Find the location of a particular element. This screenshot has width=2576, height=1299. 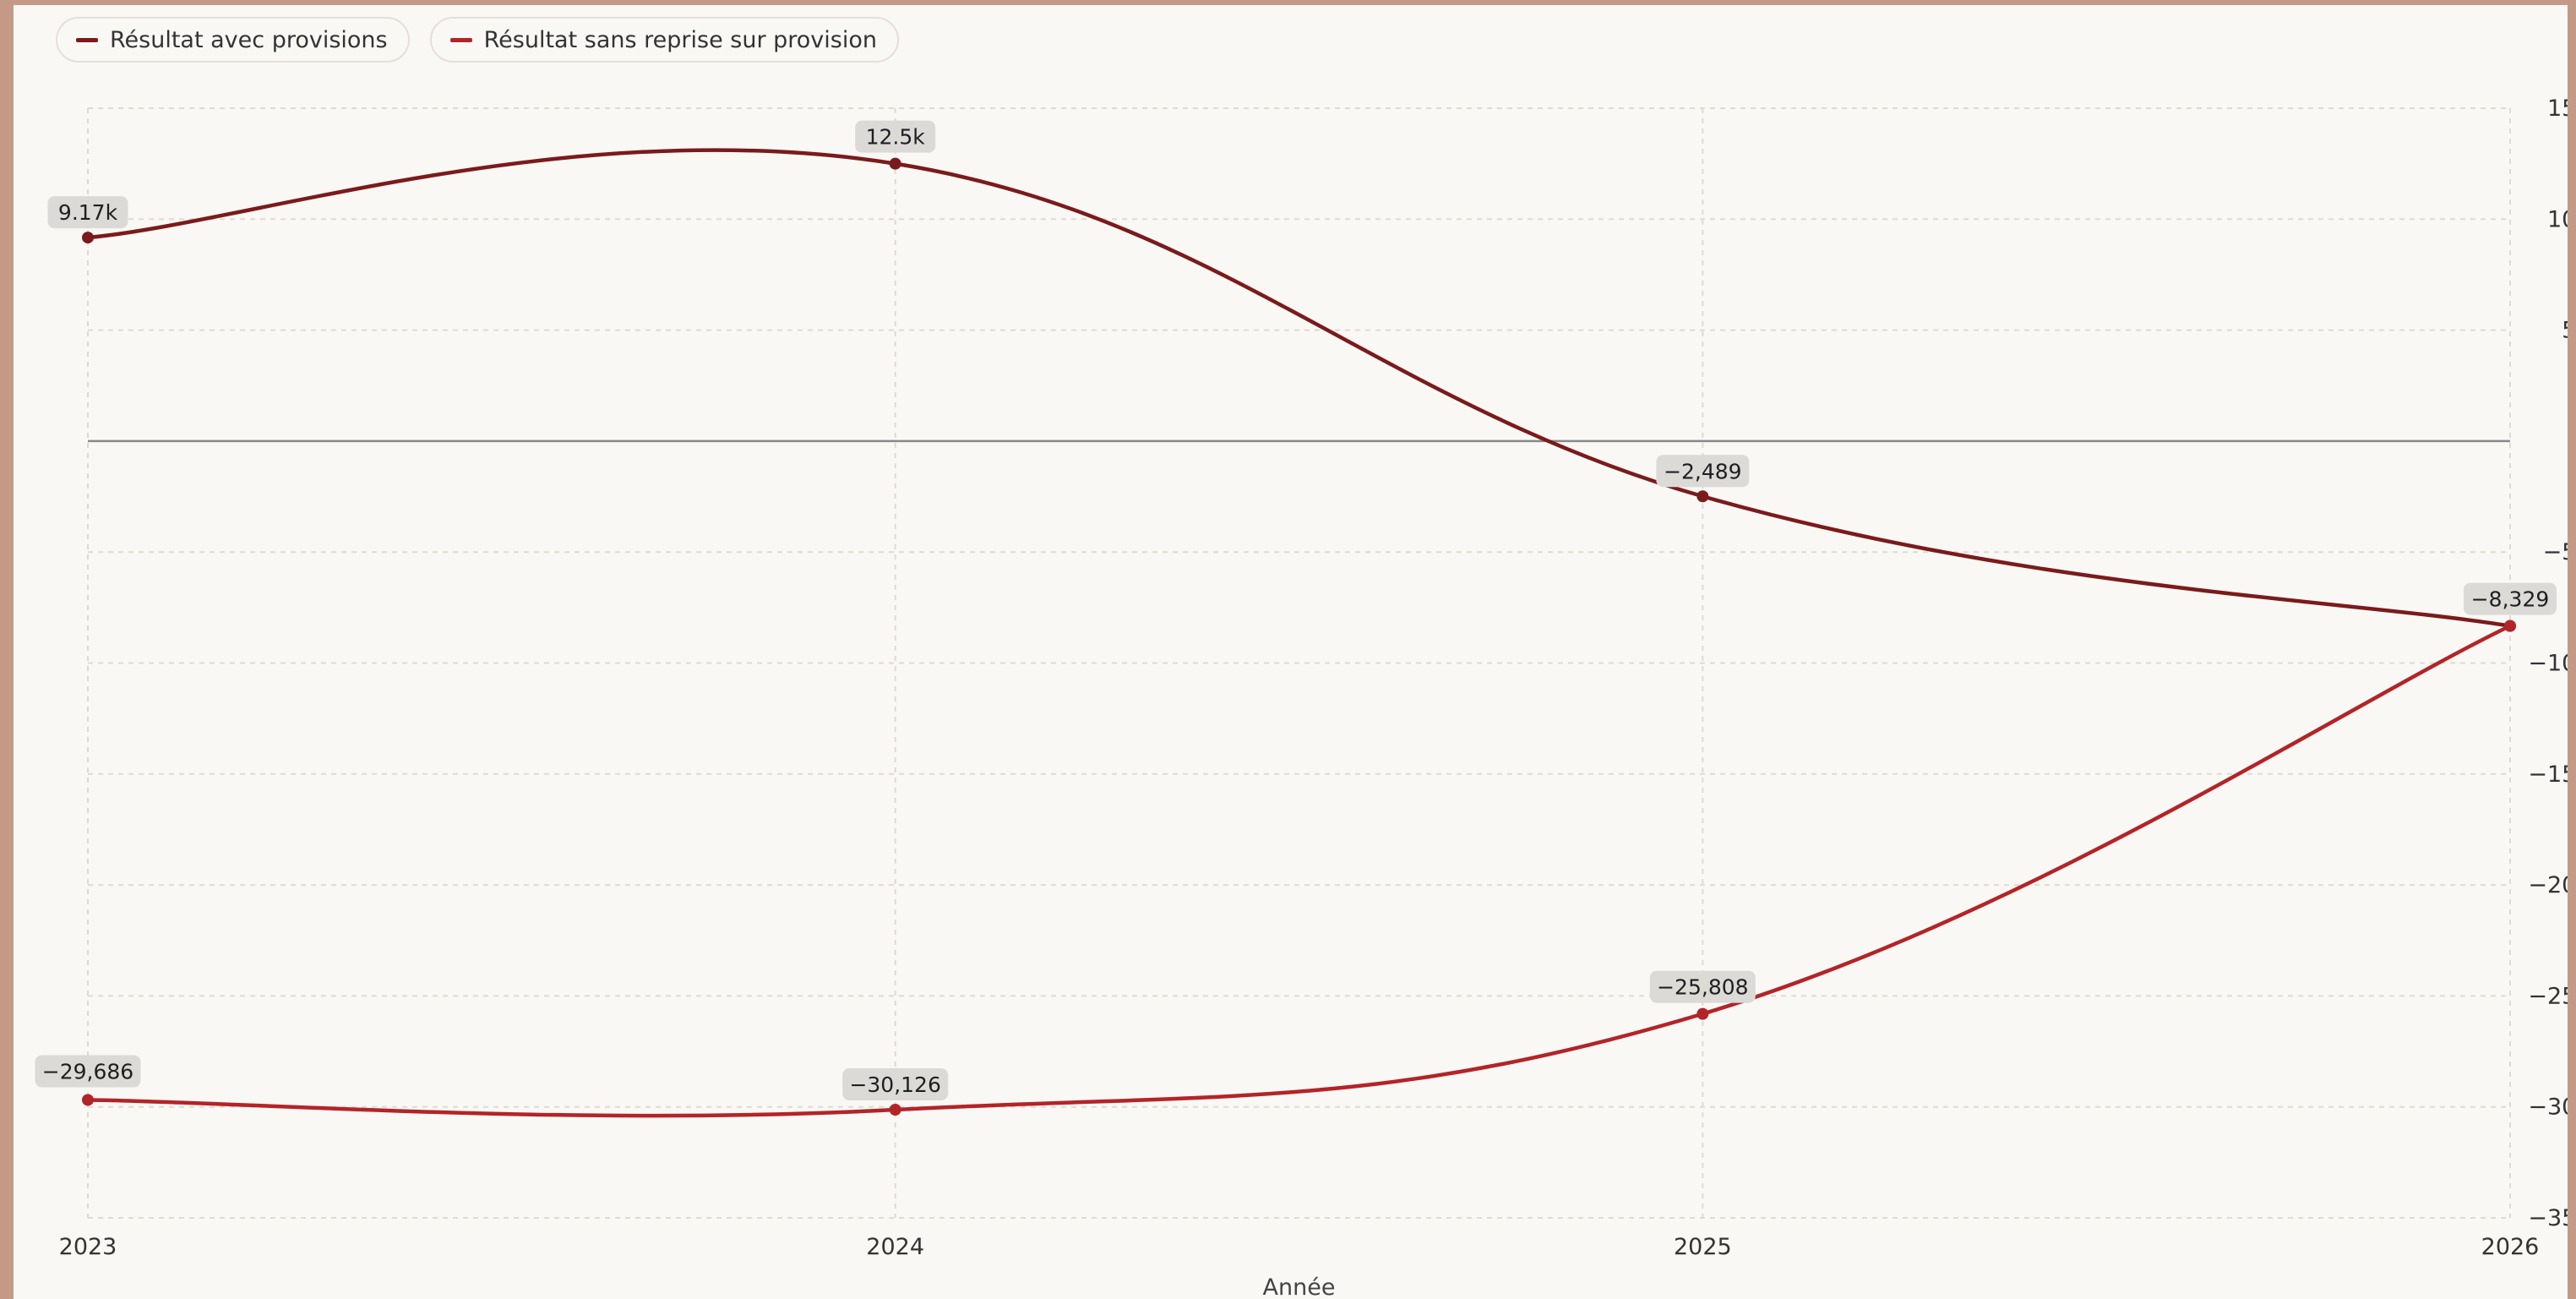

data-label: −2,489 is located at coordinates (1703, 471).